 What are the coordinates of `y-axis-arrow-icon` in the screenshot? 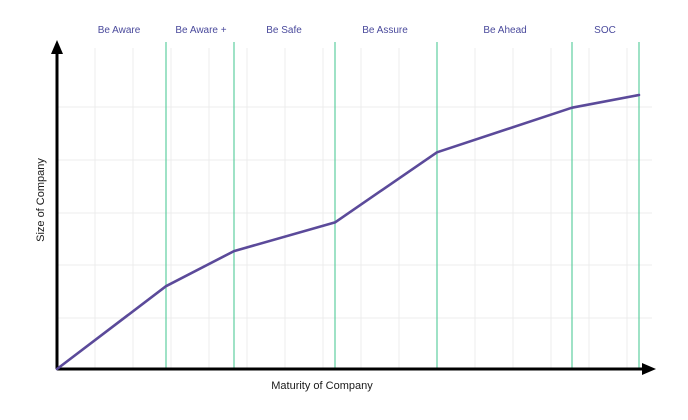 It's located at (57, 47).